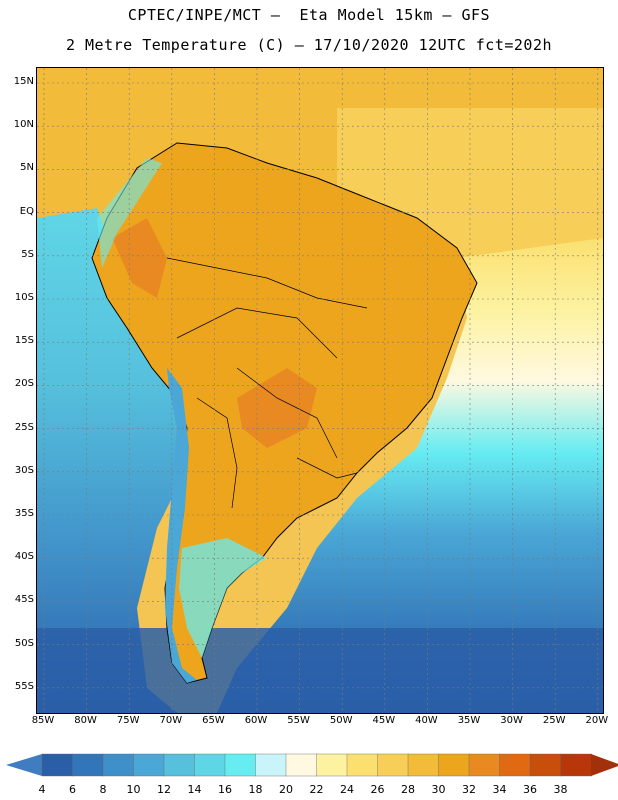 Image resolution: width=618 pixels, height=800 pixels. I want to click on peru-hot-area, so click(139, 258).